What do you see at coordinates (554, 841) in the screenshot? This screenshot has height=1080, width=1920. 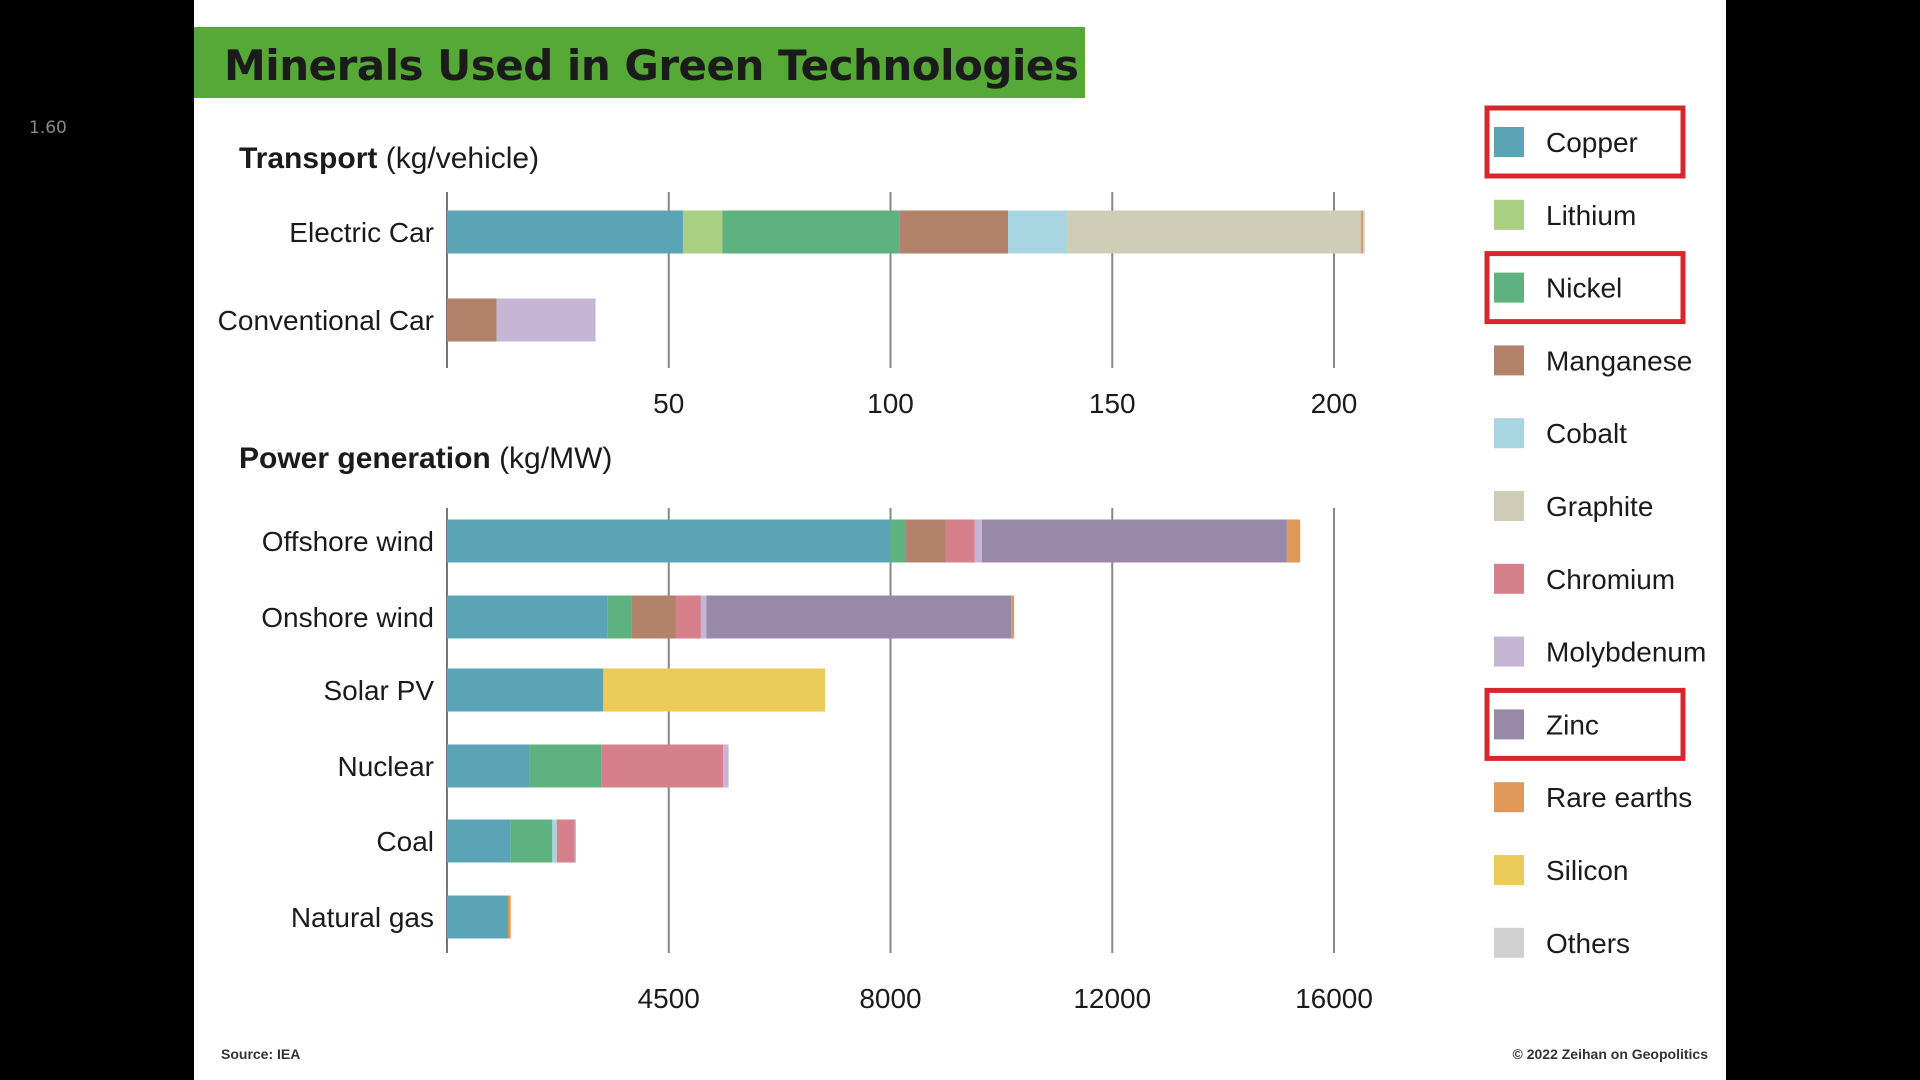 I see `power-bar-coal-cobalt` at bounding box center [554, 841].